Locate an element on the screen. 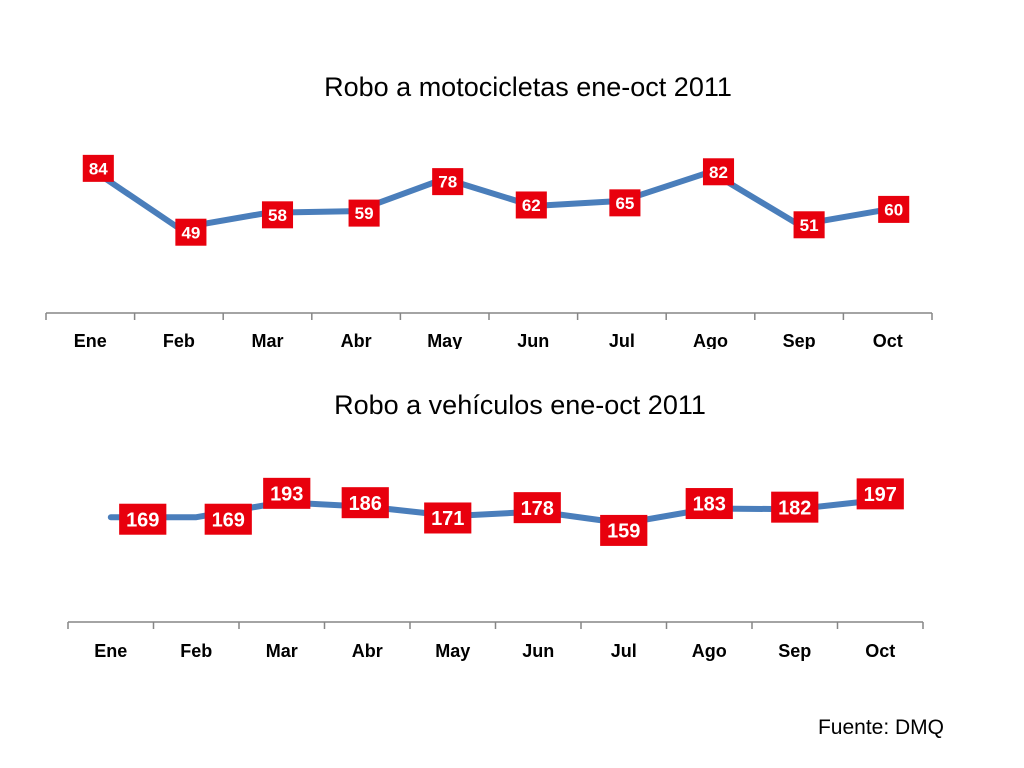  data-label: 159 is located at coordinates (623, 532).